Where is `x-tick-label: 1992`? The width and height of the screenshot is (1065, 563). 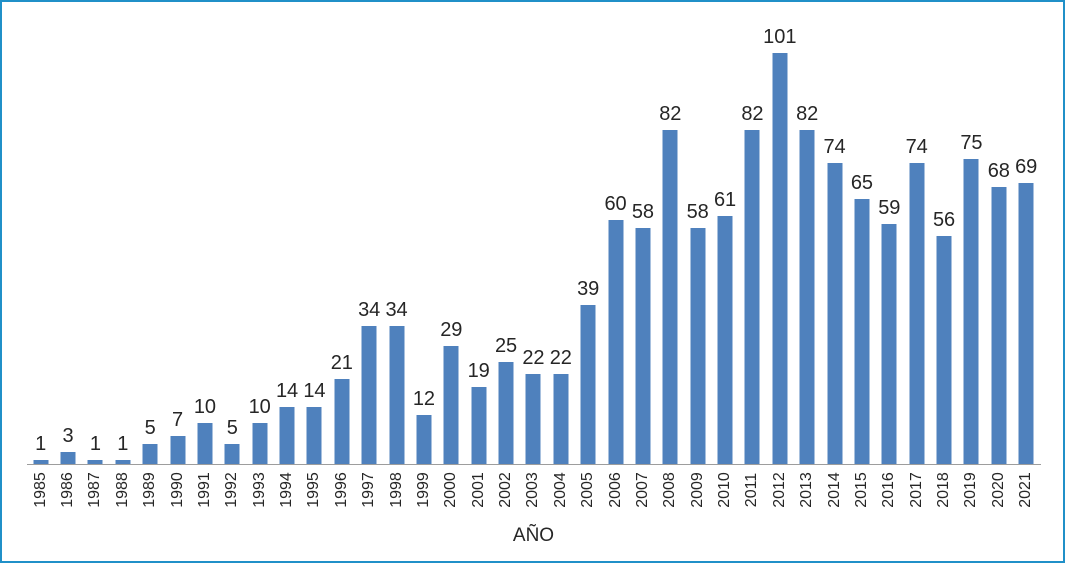 x-tick-label: 1992 is located at coordinates (232, 490).